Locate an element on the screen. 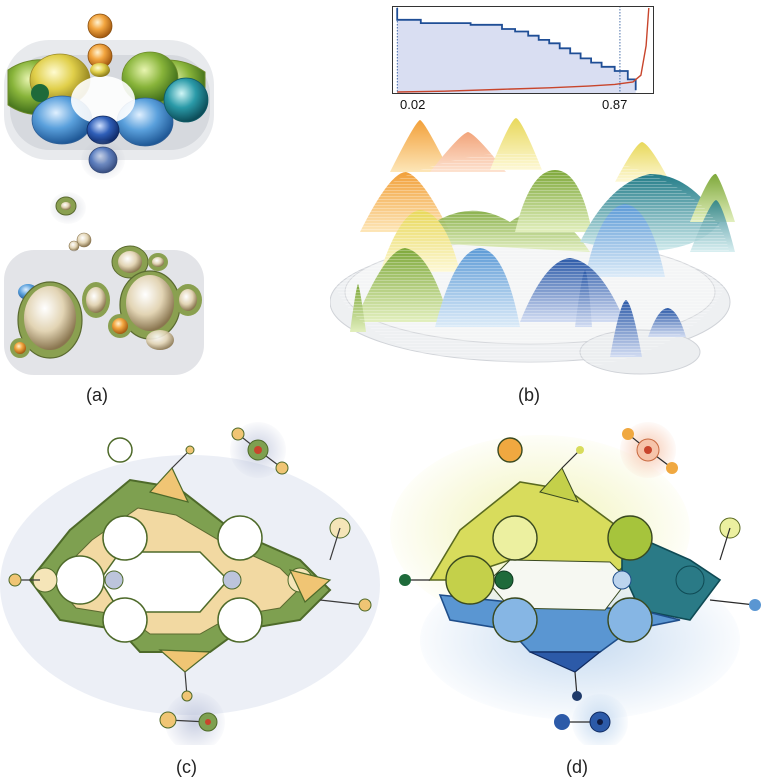  persistence-curve-chart is located at coordinates (523, 50).